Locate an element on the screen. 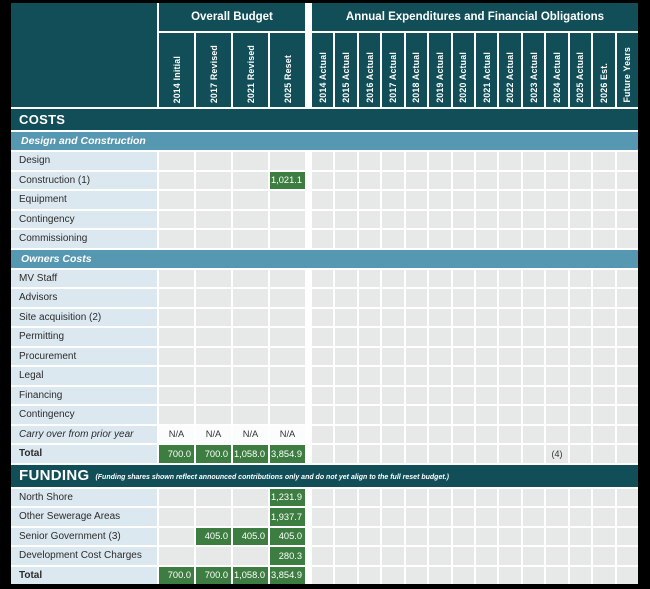 The height and width of the screenshot is (589, 650). value-cell: 405.0 is located at coordinates (287, 536).